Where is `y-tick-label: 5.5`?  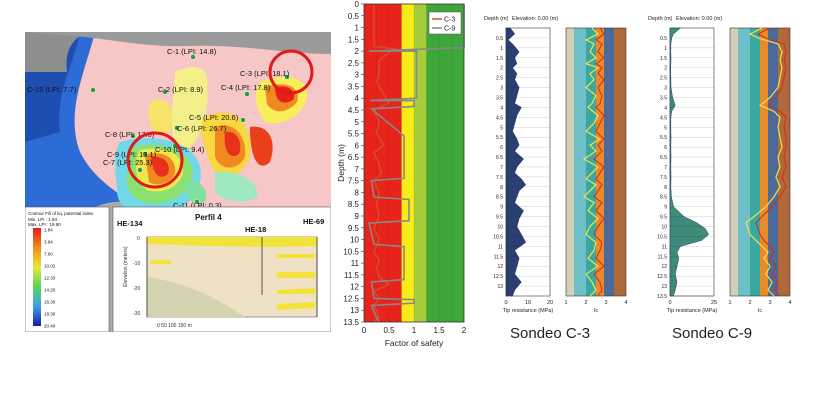
y-tick-label: 5.5 is located at coordinates (499, 138).